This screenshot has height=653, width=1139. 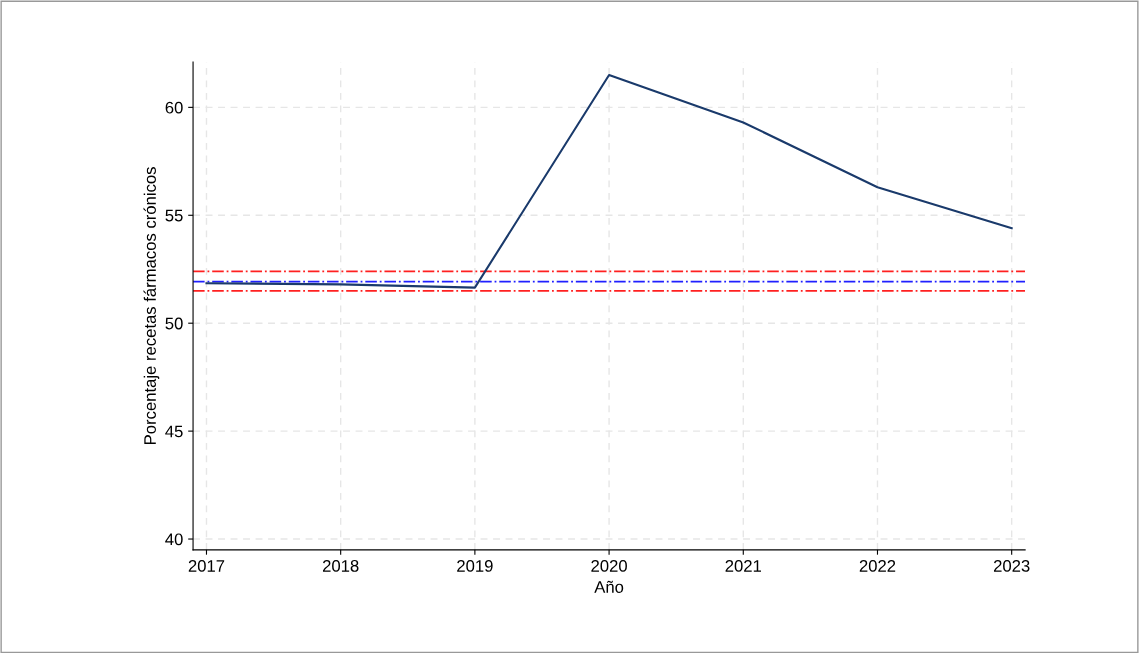 I want to click on y-tick-label: 45, so click(x=174, y=431).